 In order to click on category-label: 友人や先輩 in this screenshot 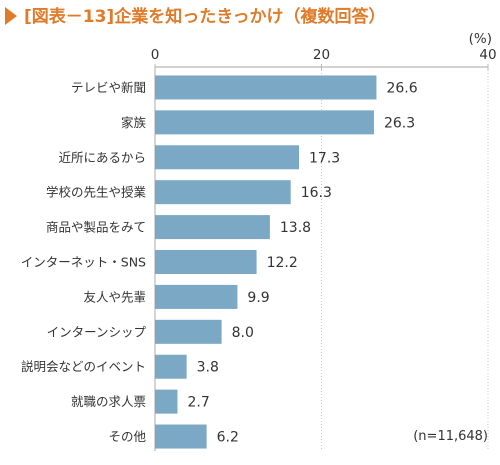, I will do `click(114, 296)`.